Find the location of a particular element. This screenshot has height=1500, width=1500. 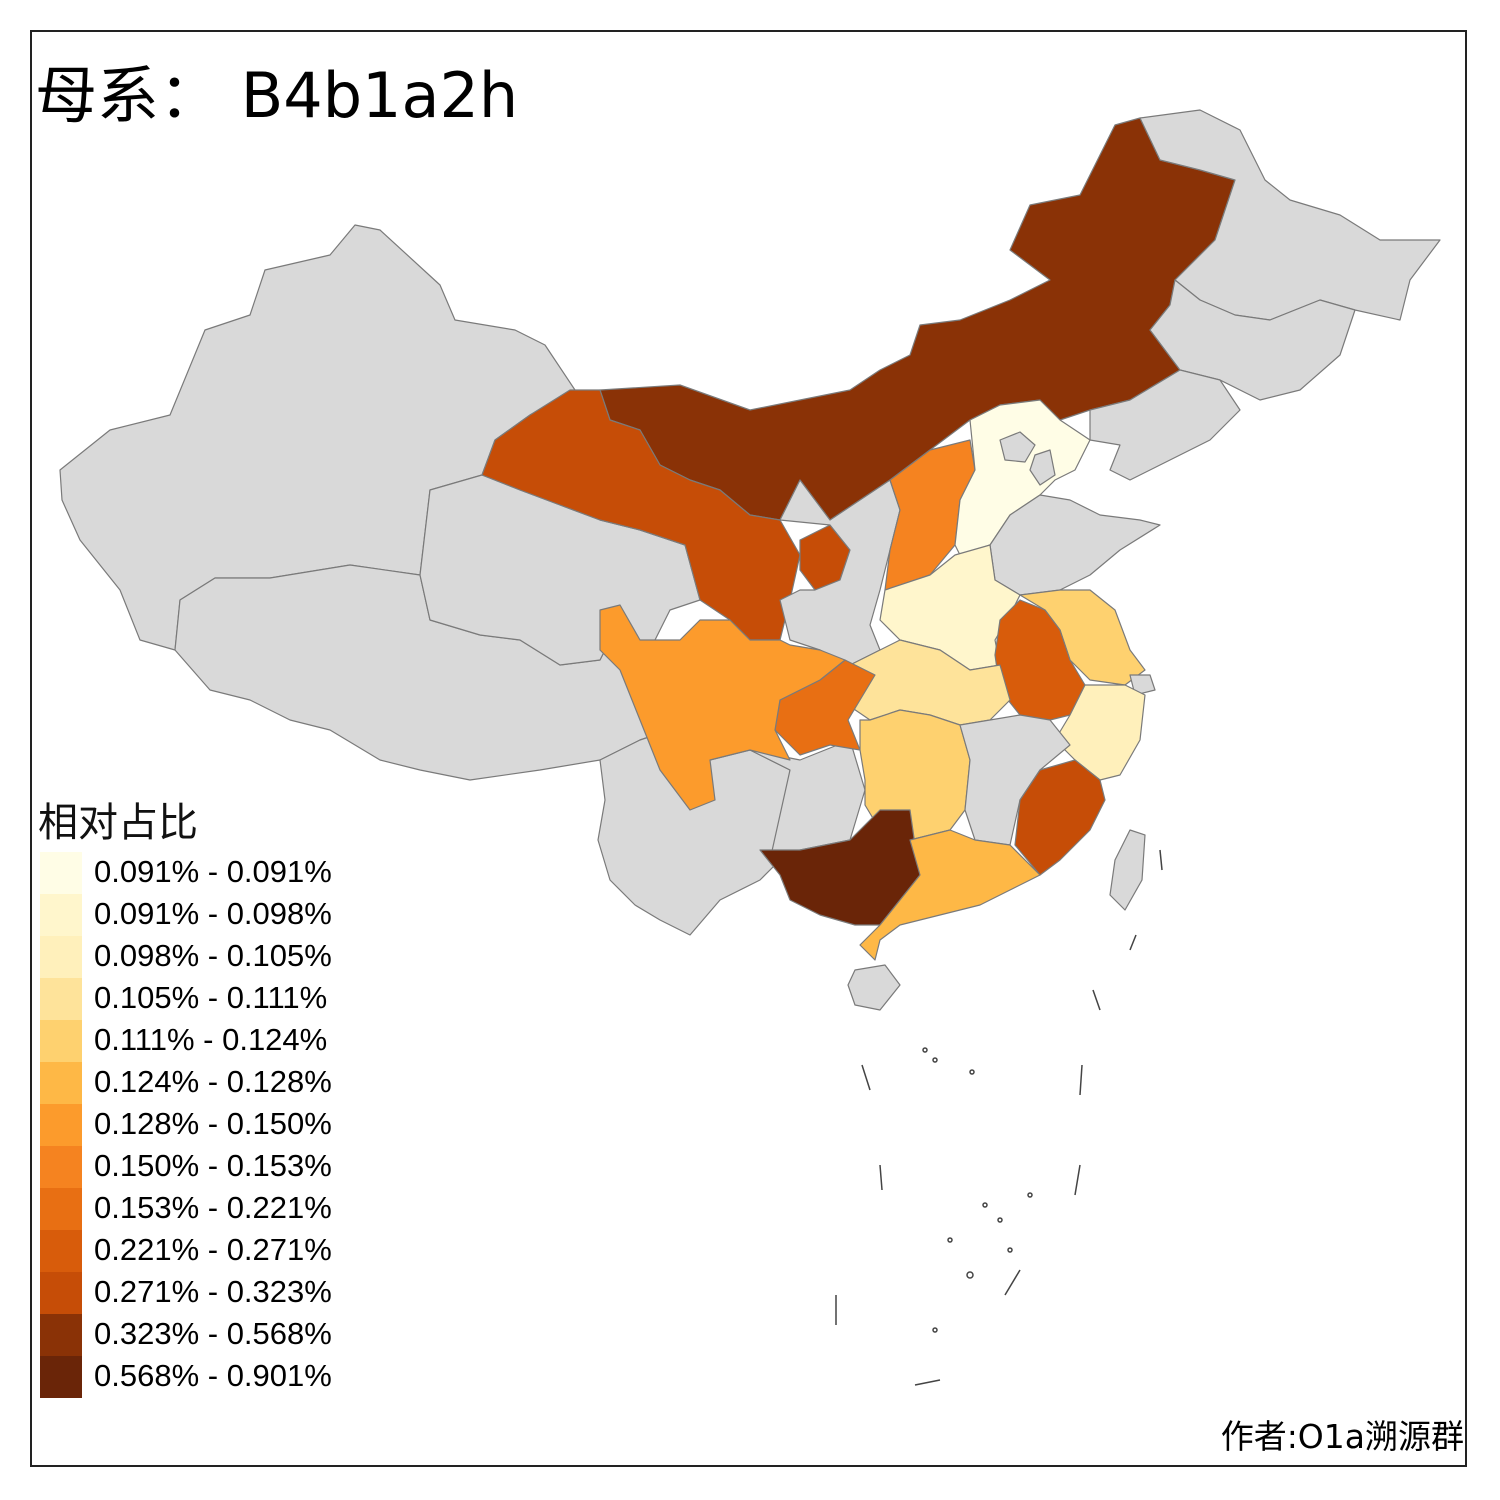

province-hainan is located at coordinates (874, 987).